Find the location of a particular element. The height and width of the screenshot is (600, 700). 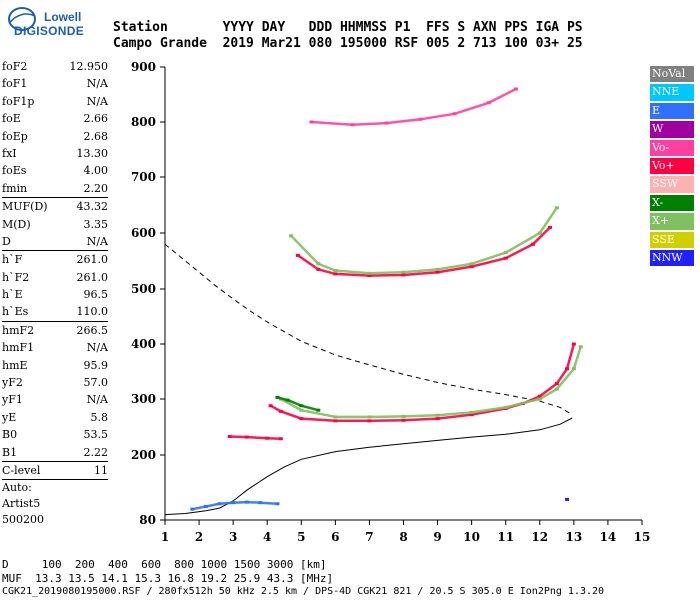

legend-noval: NoVal is located at coordinates (672, 74).